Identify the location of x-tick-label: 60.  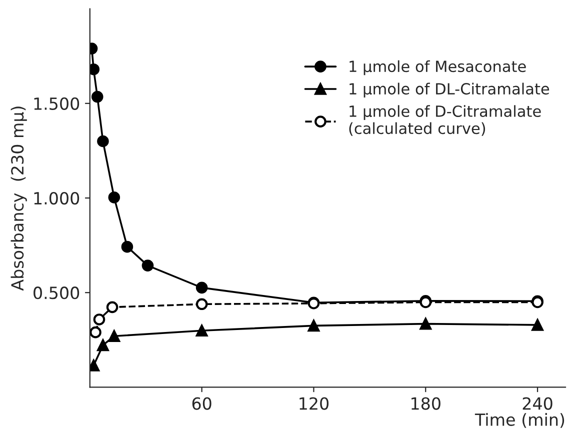
(202, 403).